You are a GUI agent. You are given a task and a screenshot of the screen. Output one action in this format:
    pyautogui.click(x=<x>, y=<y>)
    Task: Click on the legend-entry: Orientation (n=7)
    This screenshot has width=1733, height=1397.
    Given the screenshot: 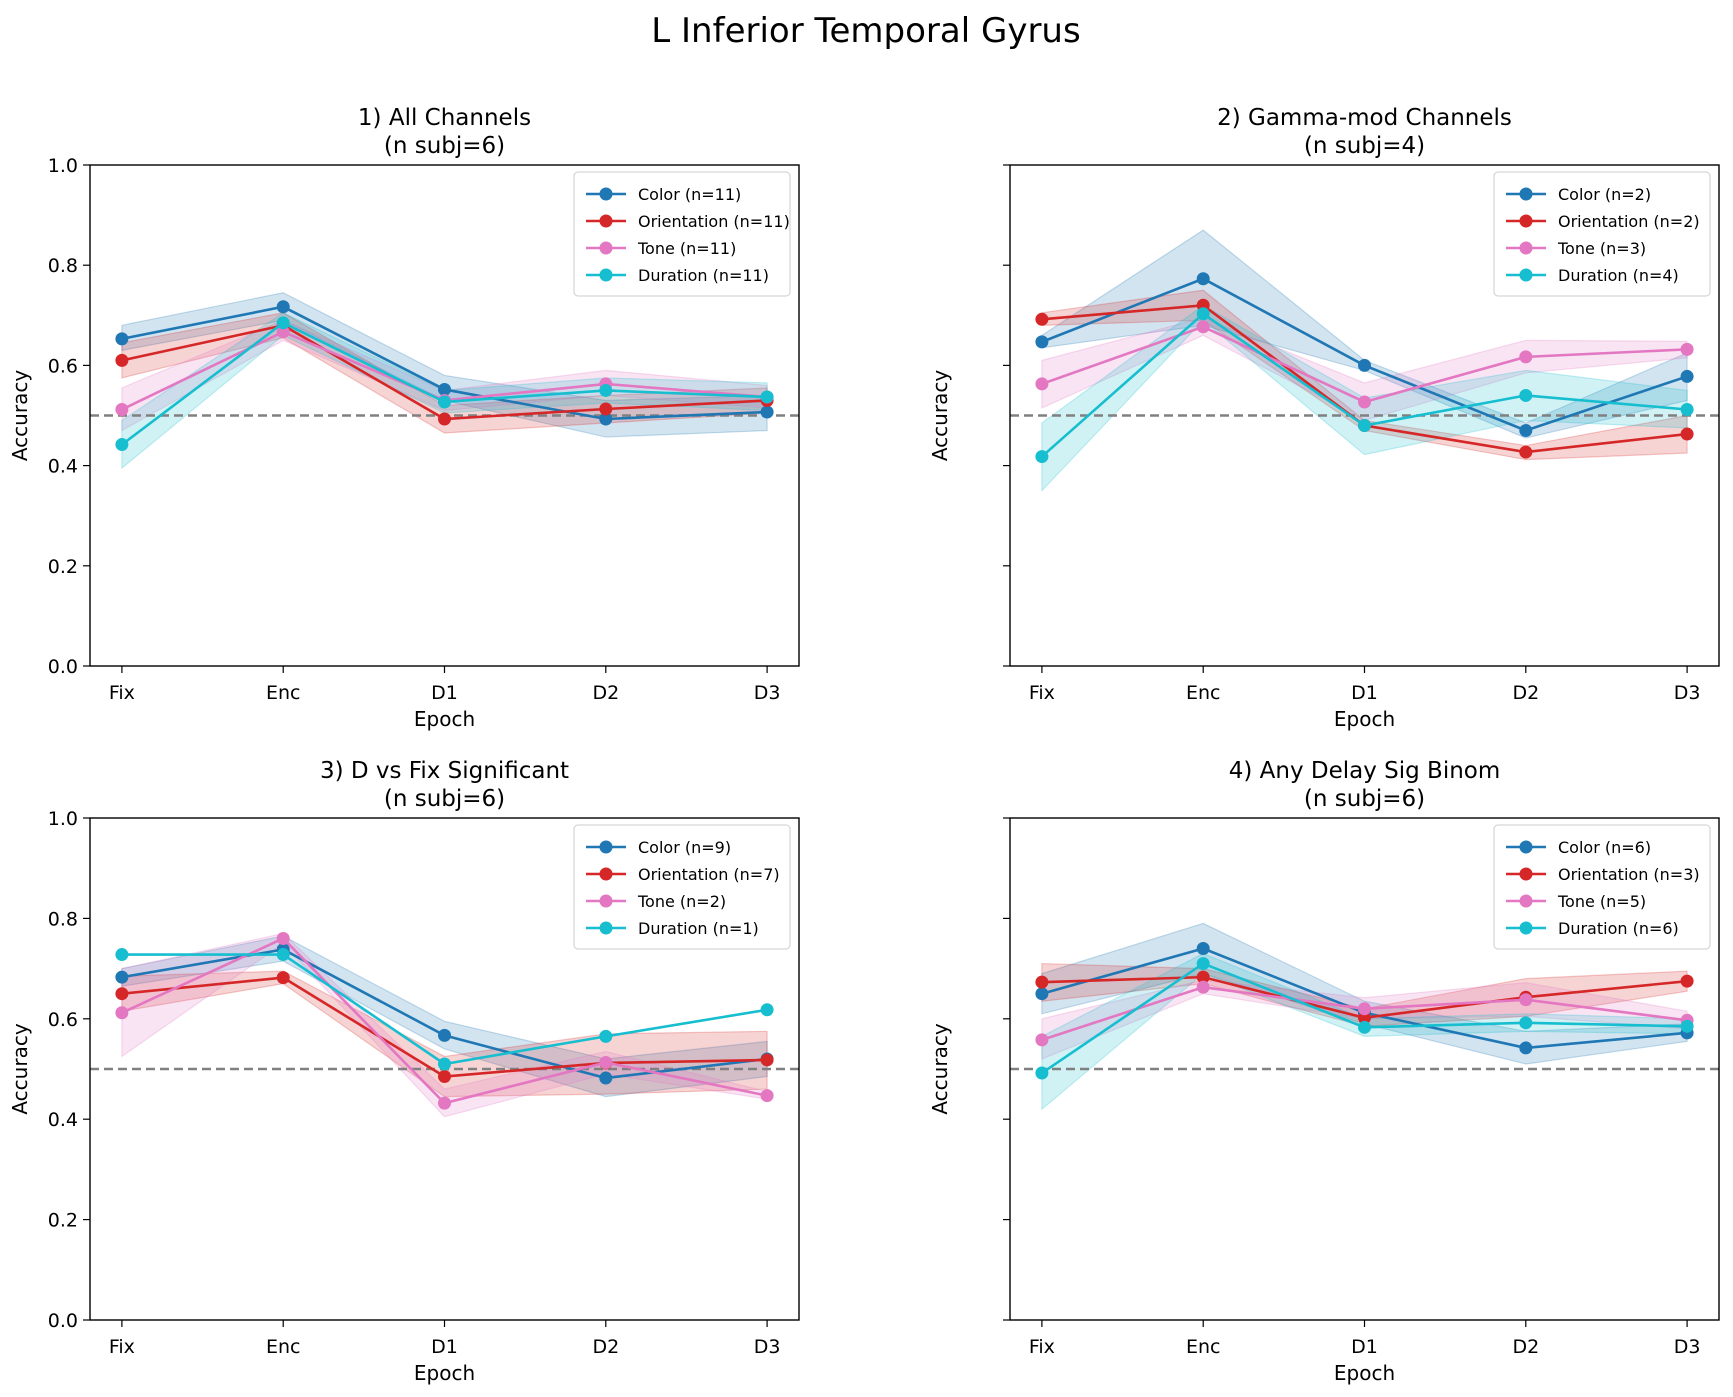 What is the action you would take?
    pyautogui.click(x=709, y=874)
    